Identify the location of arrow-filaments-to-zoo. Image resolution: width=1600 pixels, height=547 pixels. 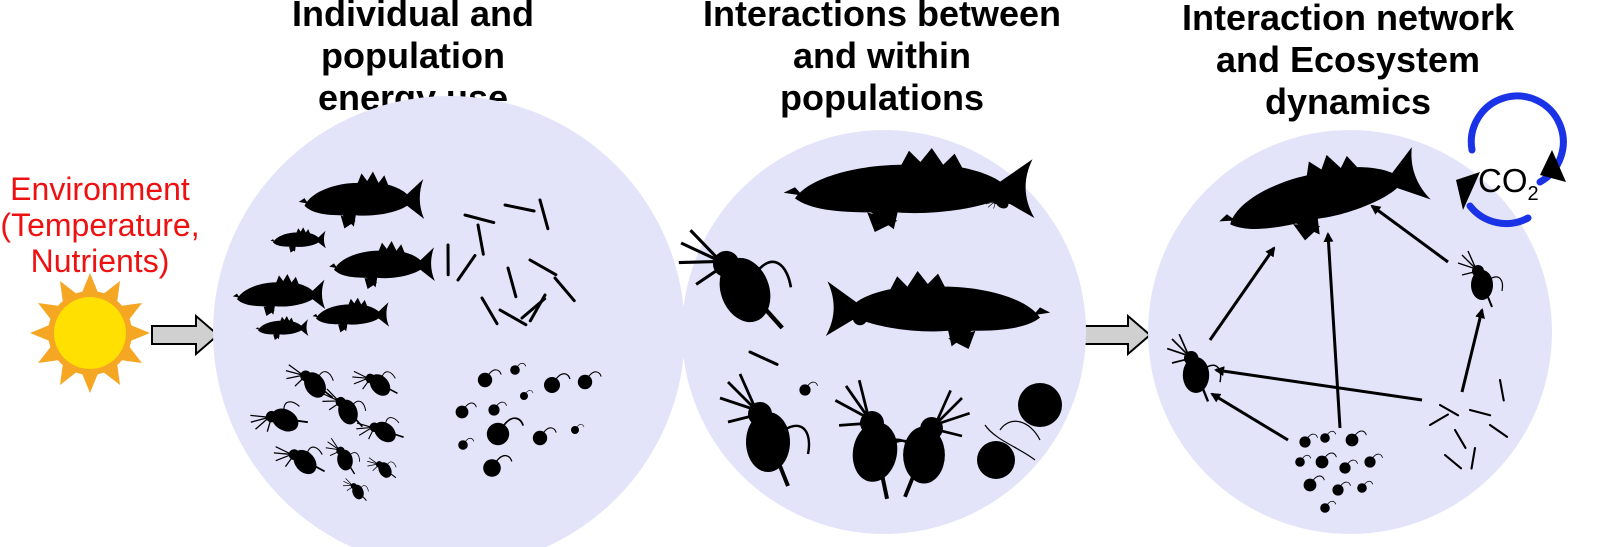
(1318, 384).